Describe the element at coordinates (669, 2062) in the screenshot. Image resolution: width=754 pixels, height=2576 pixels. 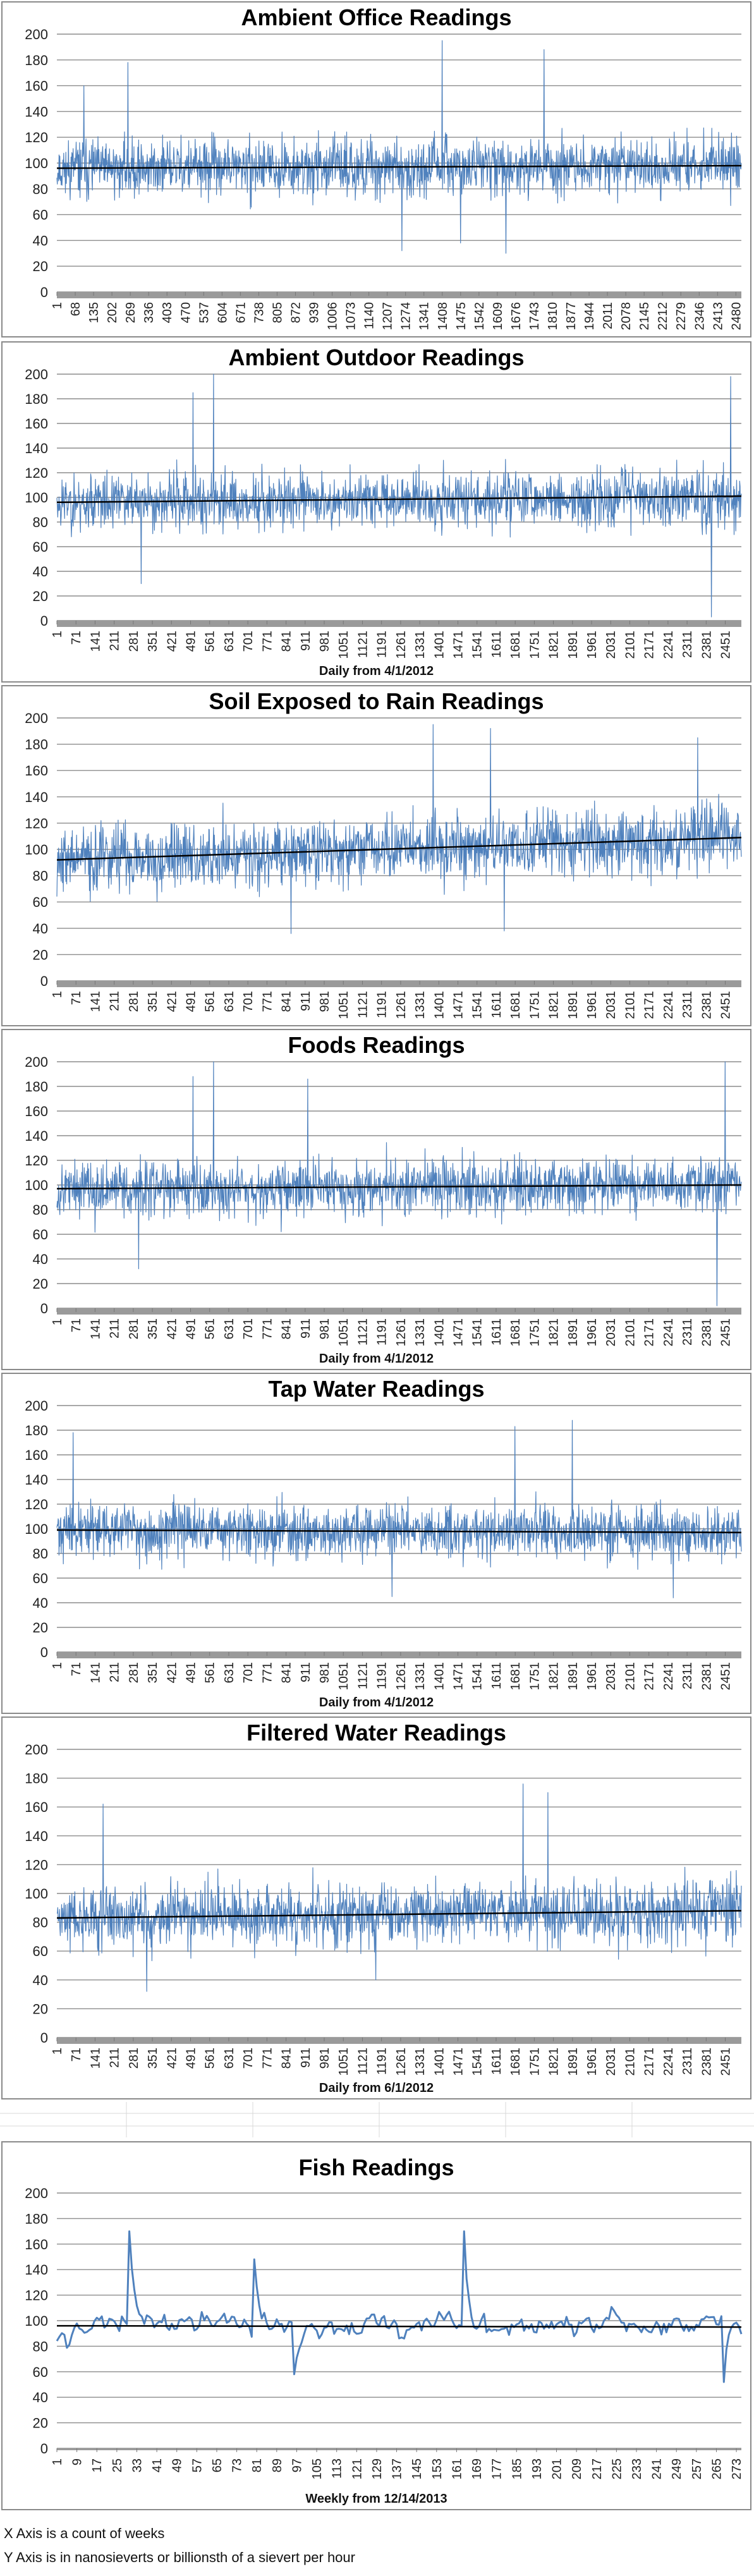
I see `x-tick-label: 2241` at that location.